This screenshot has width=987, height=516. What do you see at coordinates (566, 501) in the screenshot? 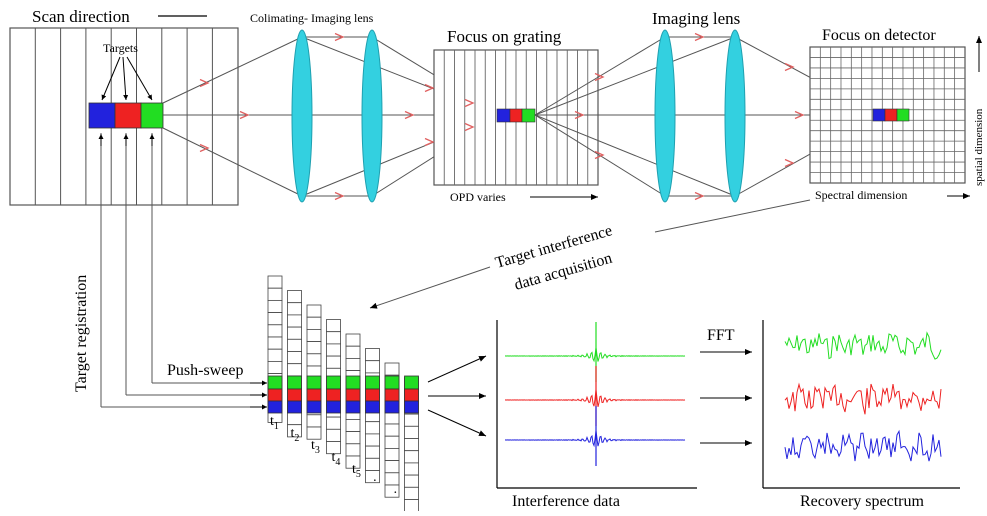
I see `interference-data-label: Interference data` at bounding box center [566, 501].